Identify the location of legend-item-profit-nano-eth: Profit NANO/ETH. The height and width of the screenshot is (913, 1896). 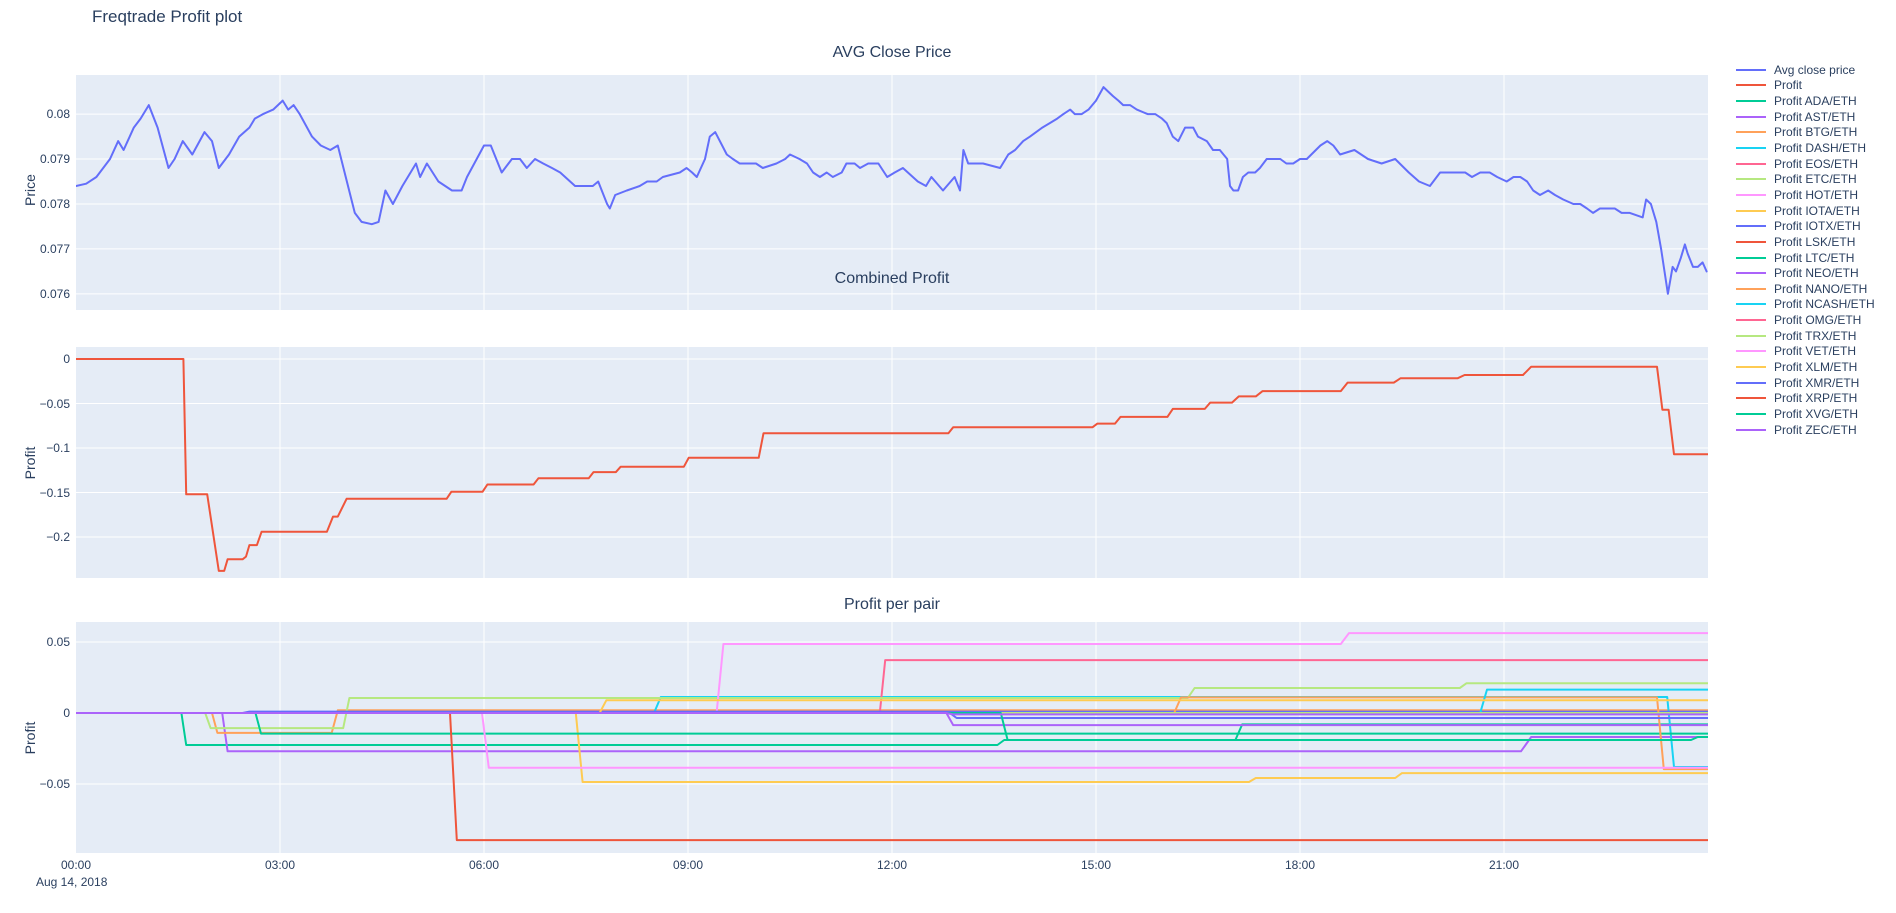
(1815, 289).